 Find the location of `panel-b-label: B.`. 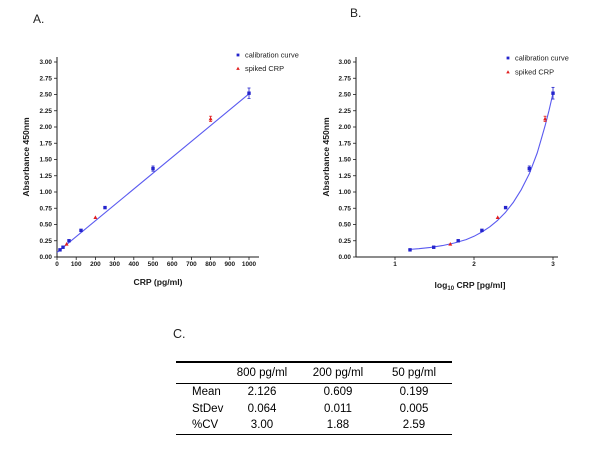

panel-b-label: B. is located at coordinates (356, 13).